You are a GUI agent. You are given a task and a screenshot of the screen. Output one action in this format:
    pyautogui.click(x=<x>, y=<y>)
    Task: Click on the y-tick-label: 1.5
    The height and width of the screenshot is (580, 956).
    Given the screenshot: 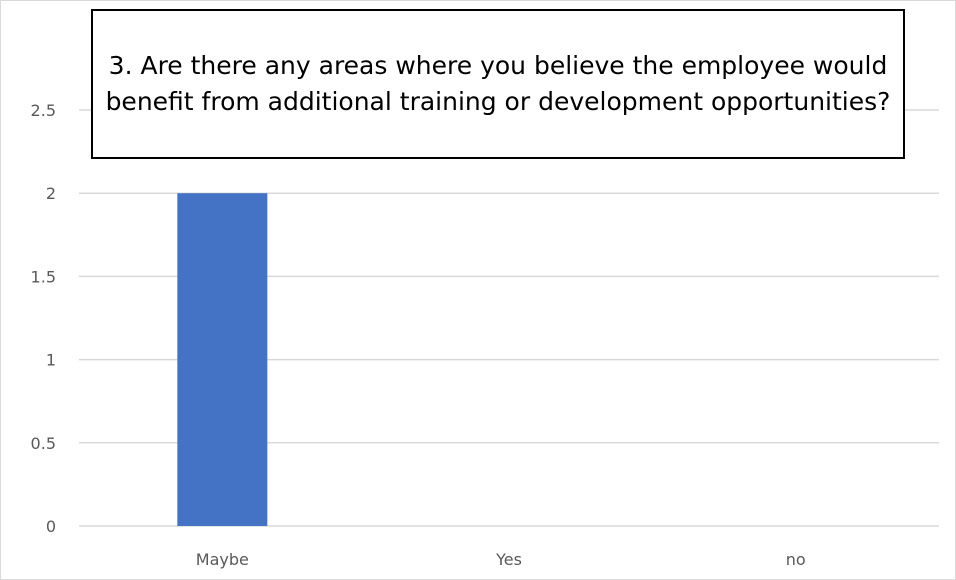 What is the action you would take?
    pyautogui.click(x=43, y=276)
    